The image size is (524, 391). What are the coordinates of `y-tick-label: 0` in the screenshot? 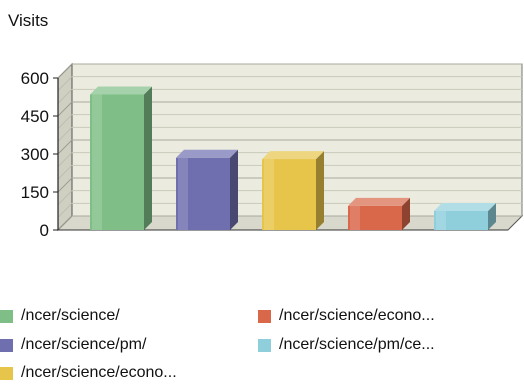 It's located at (44, 230).